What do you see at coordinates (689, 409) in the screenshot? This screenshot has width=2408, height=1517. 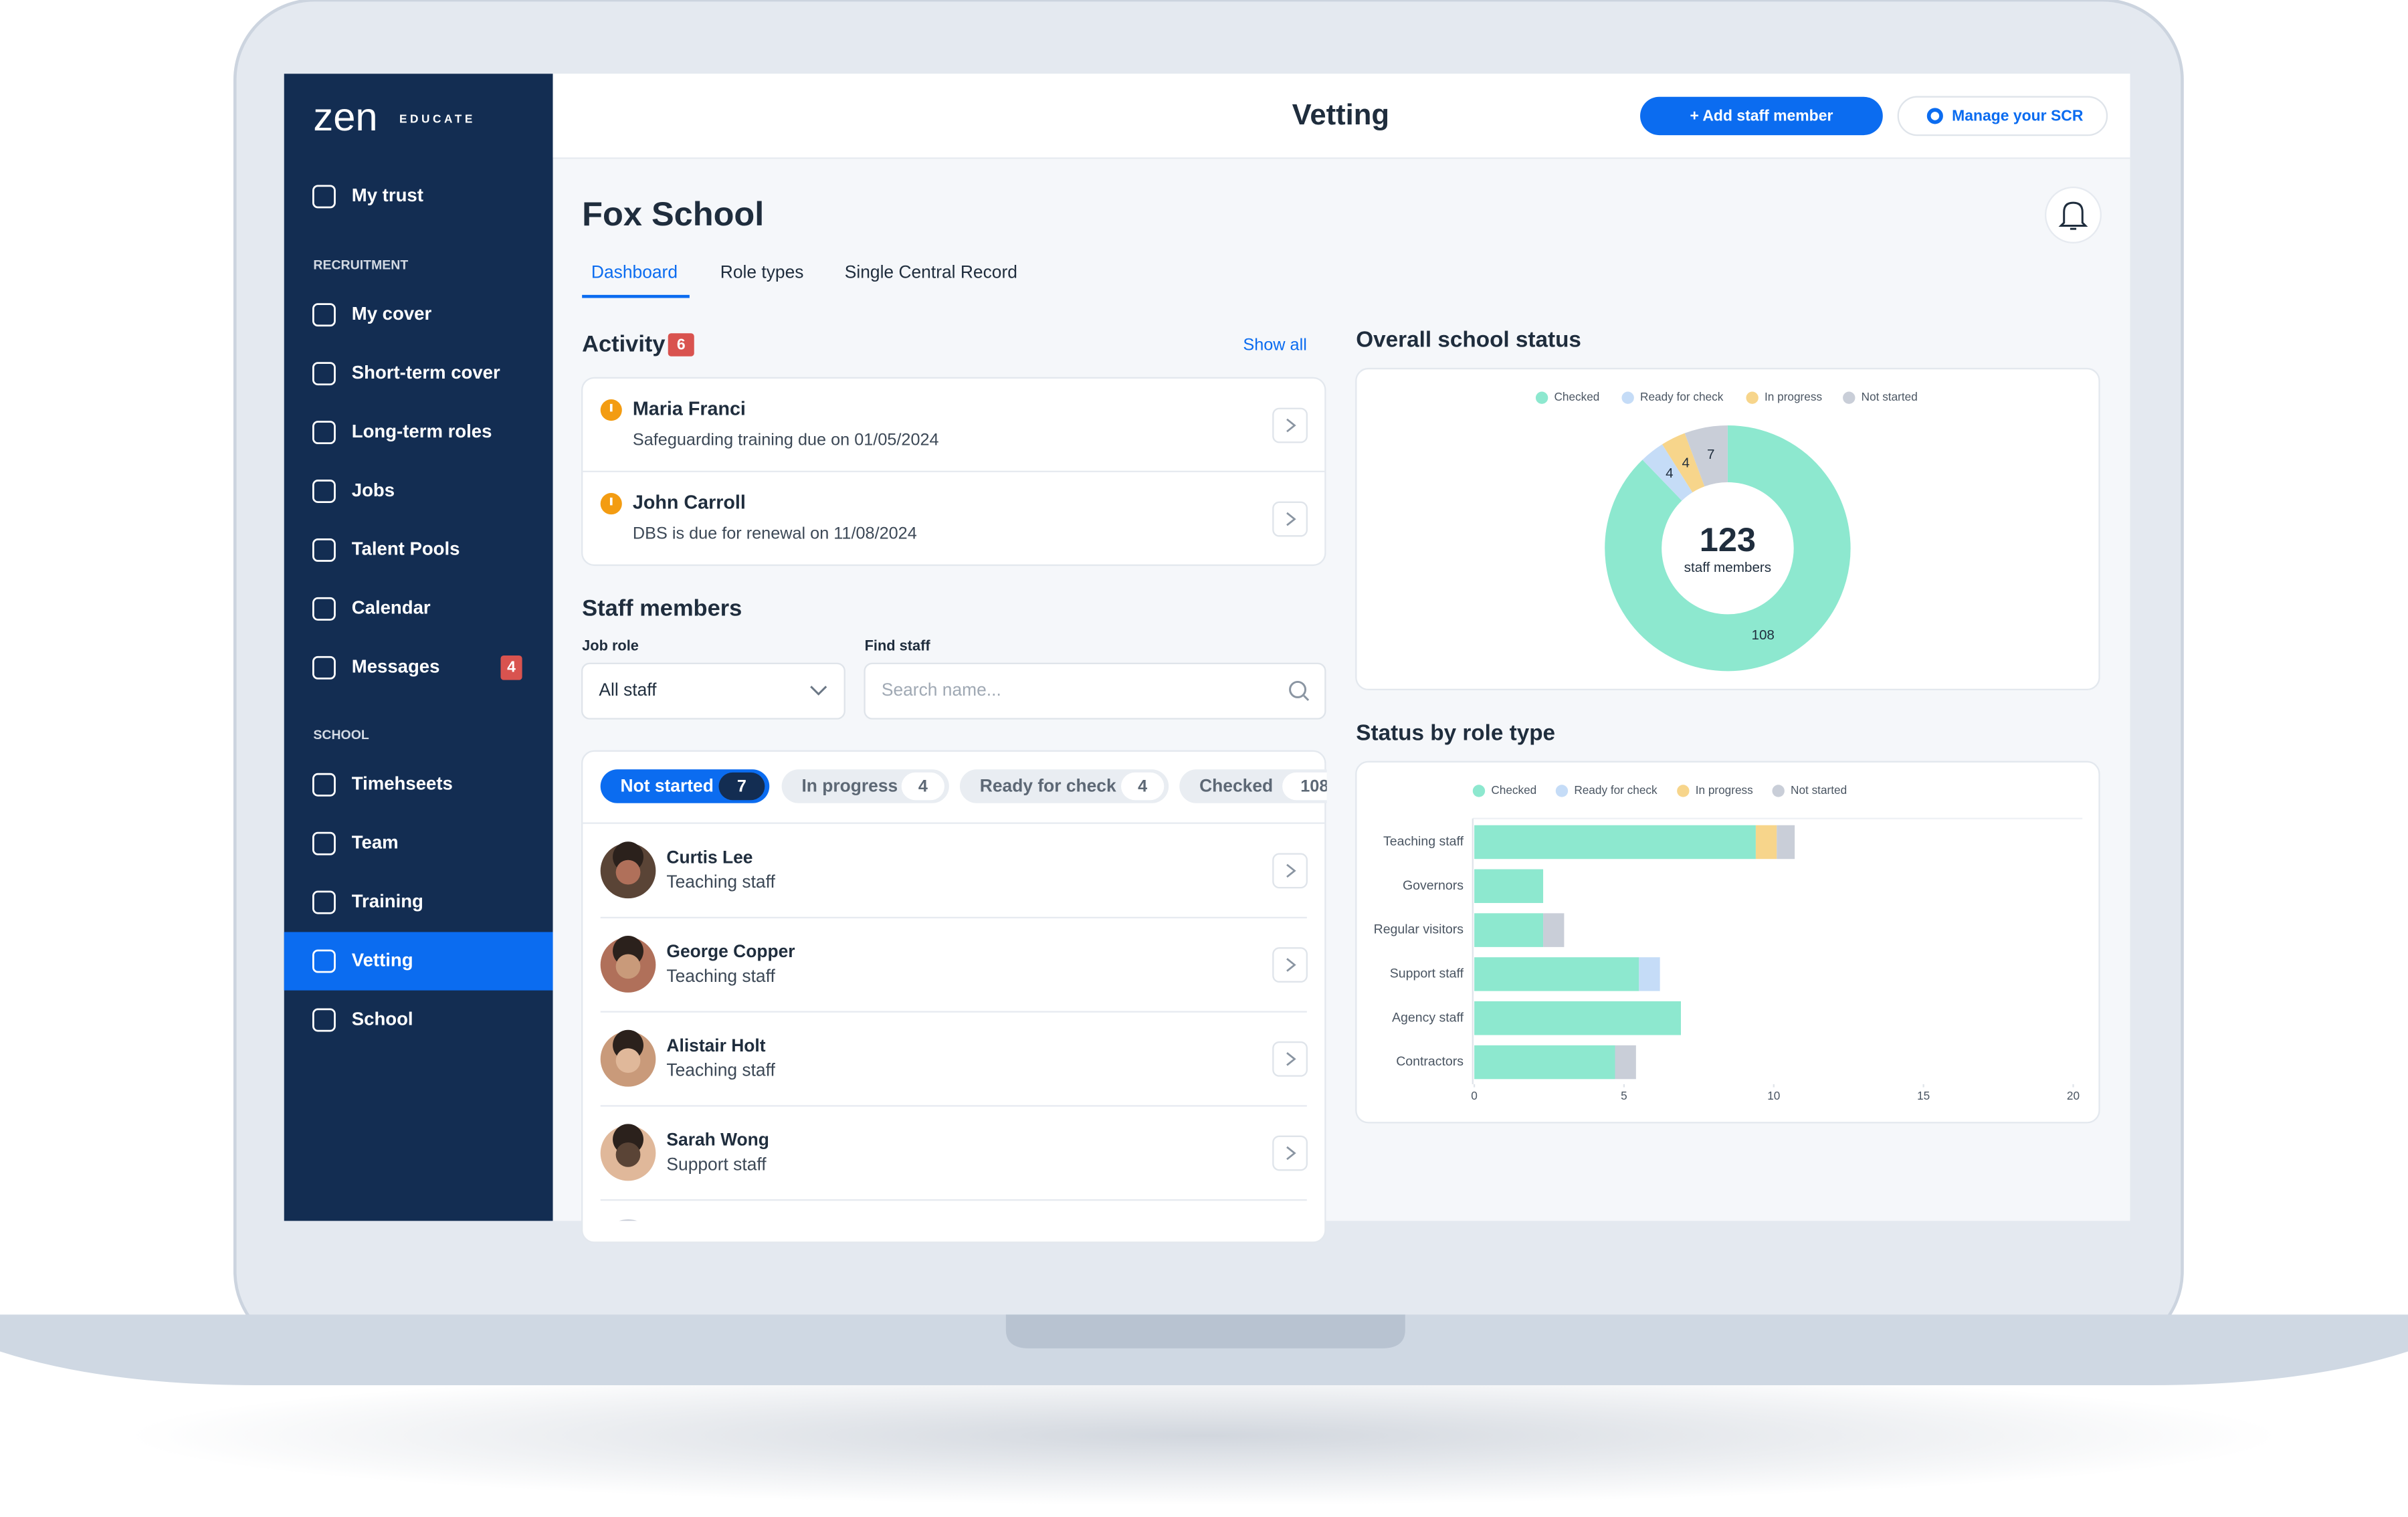 I see `activity-name: Maria Franci` at bounding box center [689, 409].